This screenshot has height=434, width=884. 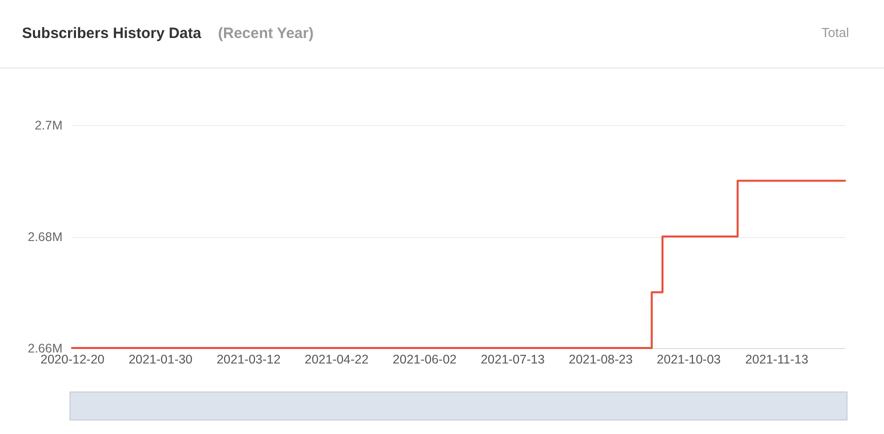 What do you see at coordinates (248, 359) in the screenshot?
I see `x-tick-label: 2021-03-12` at bounding box center [248, 359].